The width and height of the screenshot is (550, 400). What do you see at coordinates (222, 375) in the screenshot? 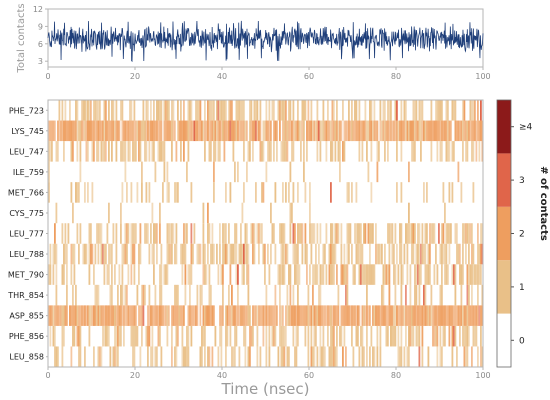
I see `heatmap-xtick-label: 40` at bounding box center [222, 375].